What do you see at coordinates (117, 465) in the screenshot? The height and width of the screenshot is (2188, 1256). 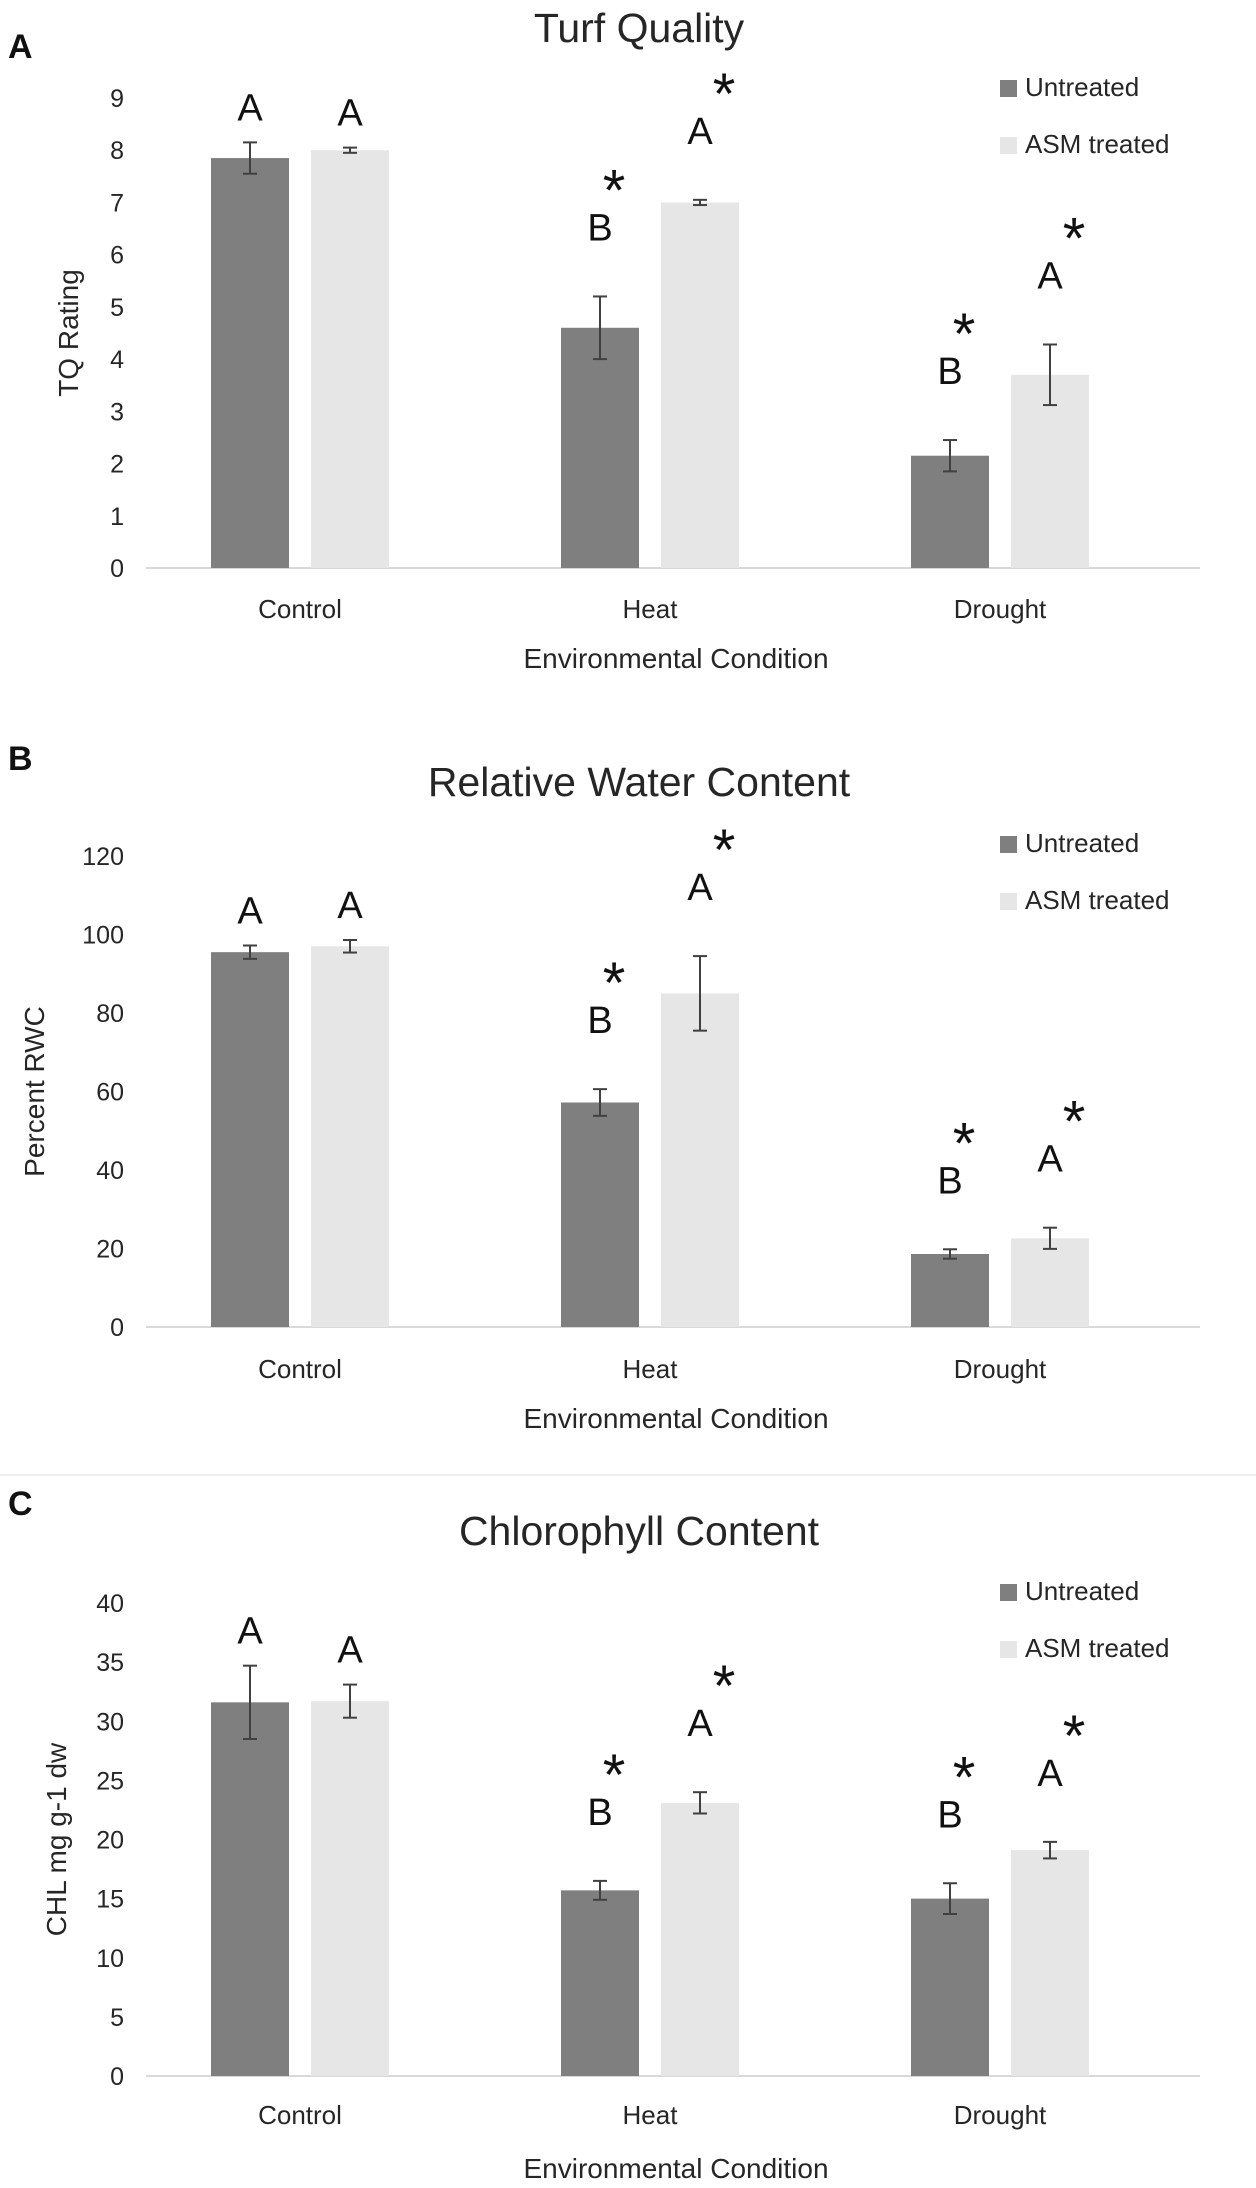 I see `y-tick-label: 2` at bounding box center [117, 465].